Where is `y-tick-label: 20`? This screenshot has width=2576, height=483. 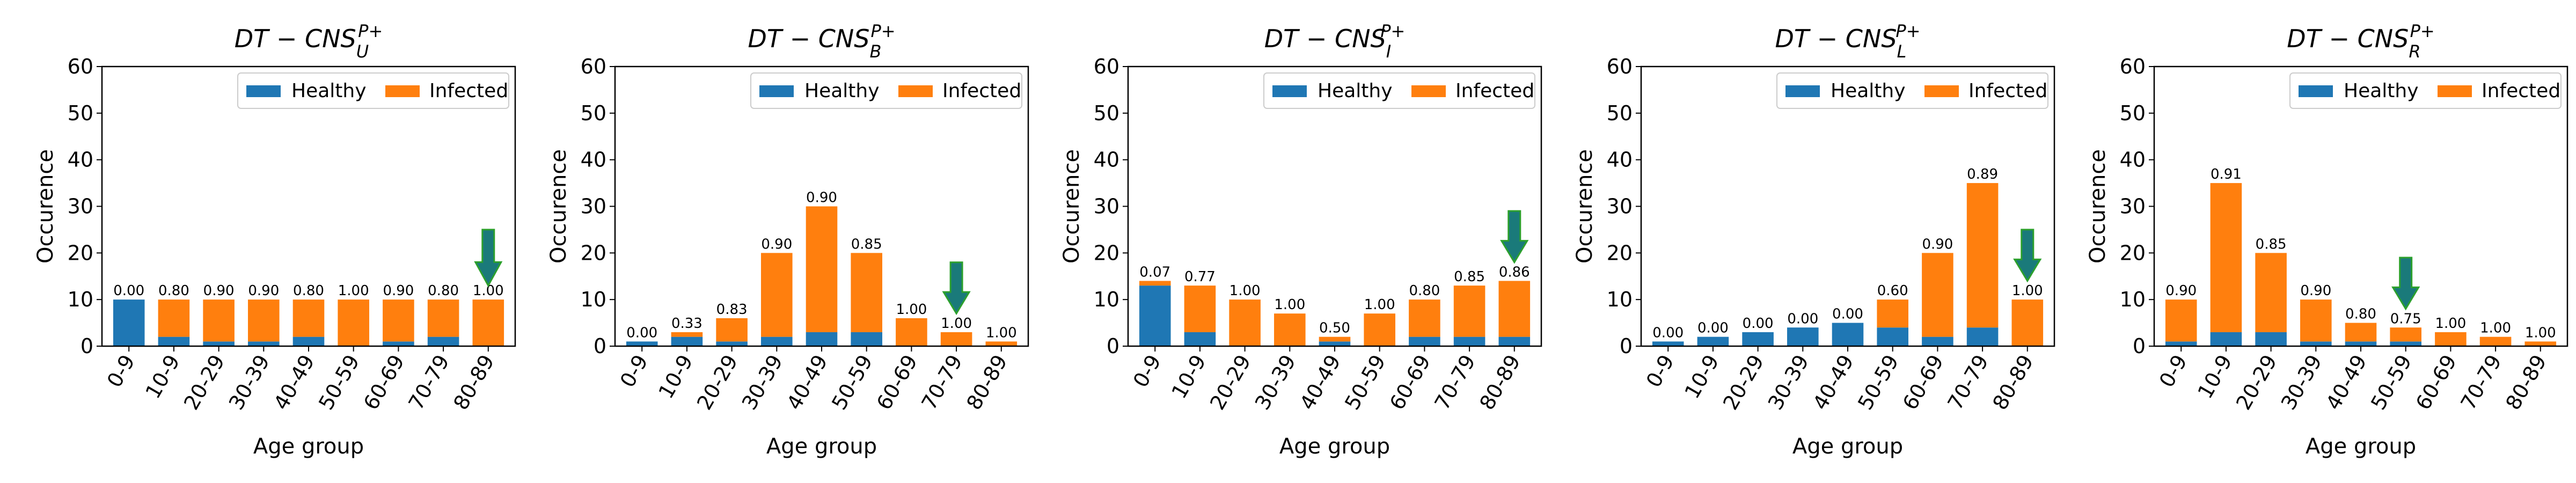 y-tick-label: 20 is located at coordinates (2133, 253).